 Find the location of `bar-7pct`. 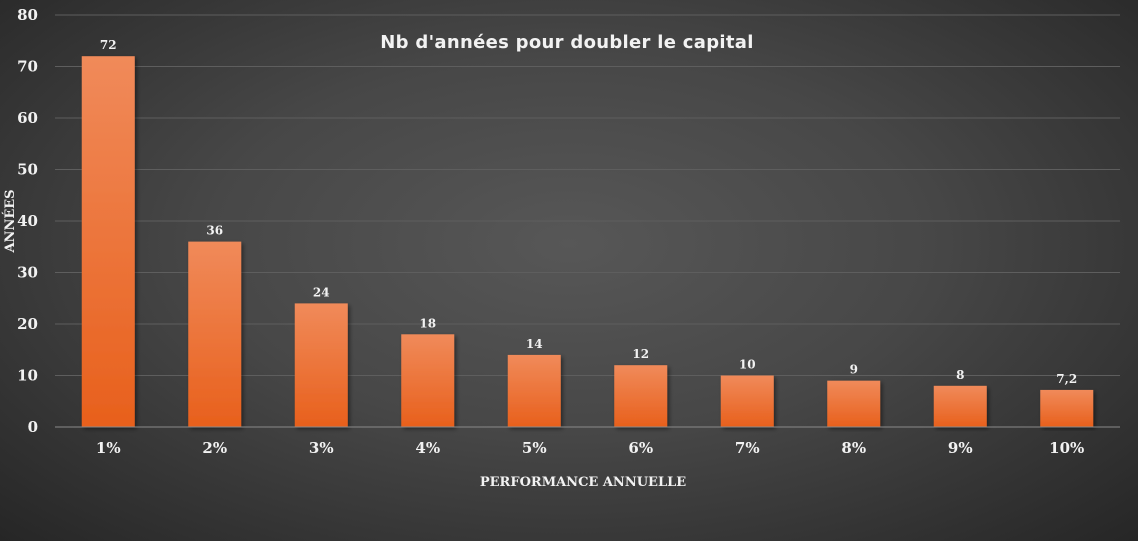

bar-7pct is located at coordinates (747, 401).